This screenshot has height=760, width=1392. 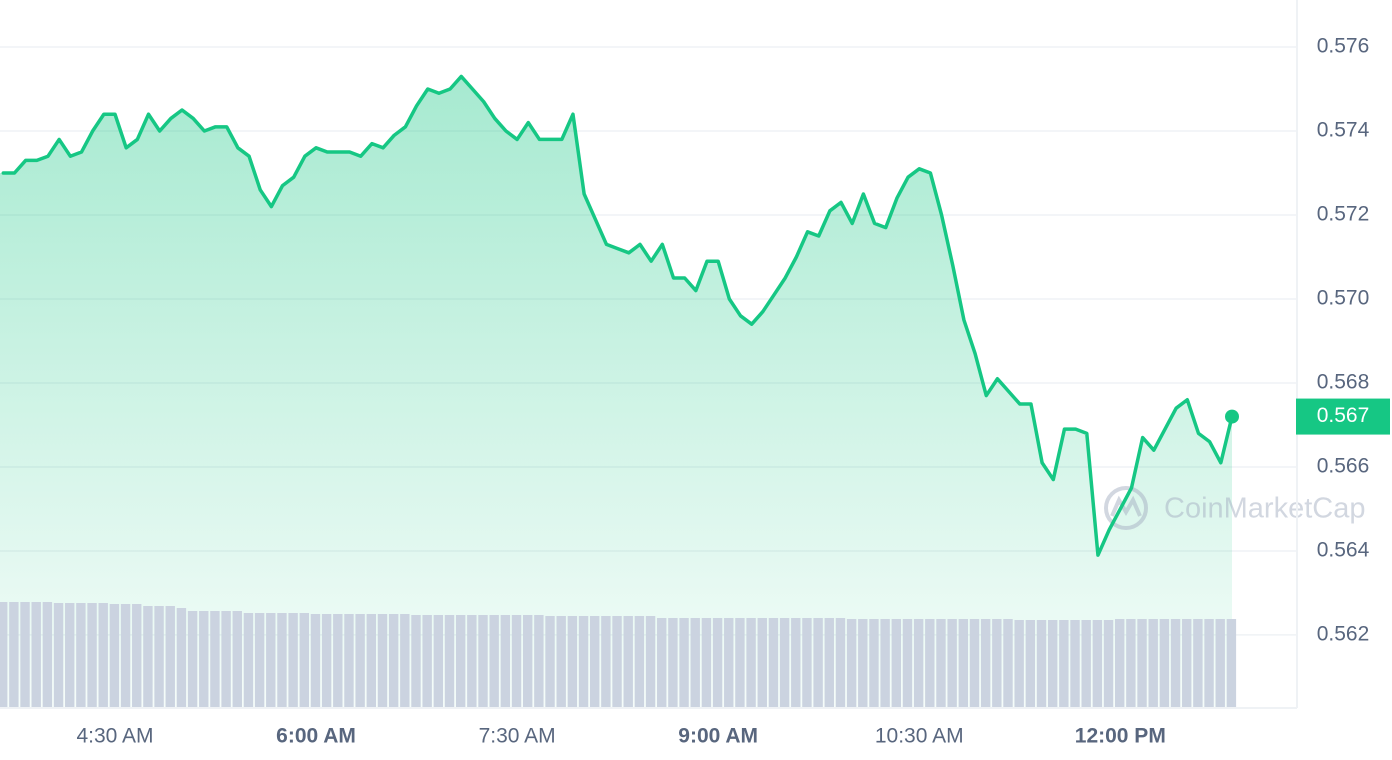 I want to click on x-tick-label: 10:30 AM, so click(x=919, y=736).